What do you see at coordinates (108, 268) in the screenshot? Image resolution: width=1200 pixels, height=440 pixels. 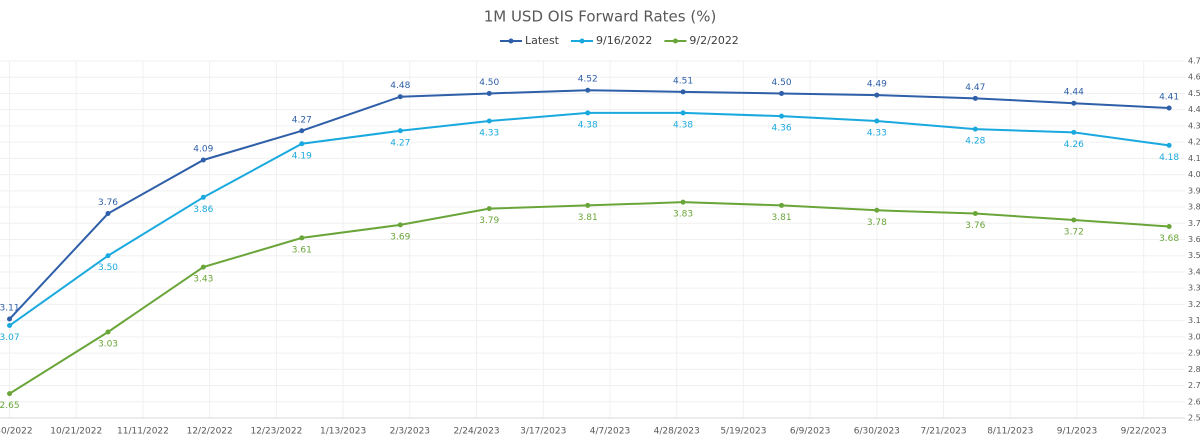 I see `data-label: 3.50` at bounding box center [108, 268].